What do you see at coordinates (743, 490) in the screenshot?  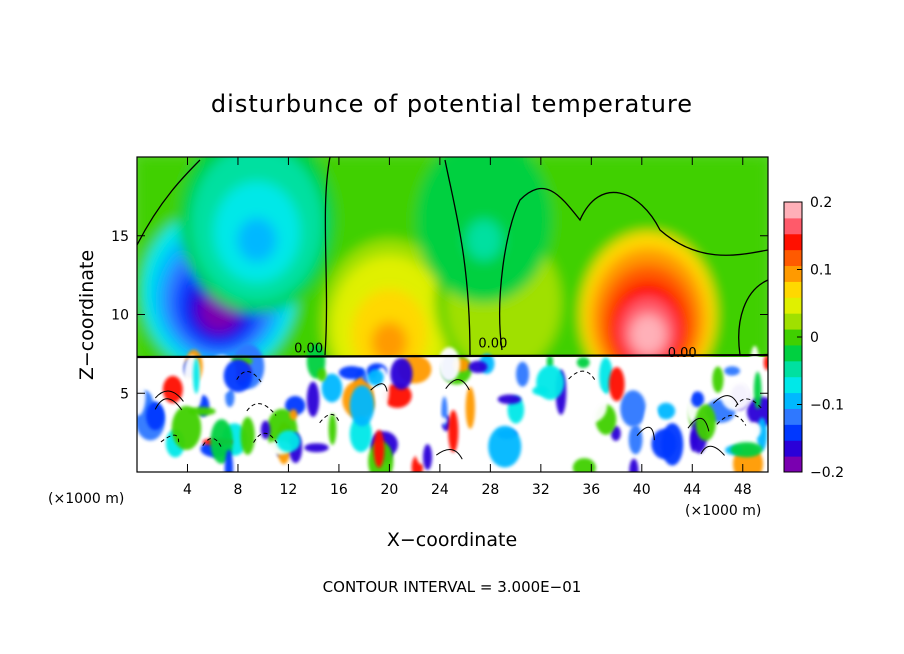 I see `x-tick-label: 48` at bounding box center [743, 490].